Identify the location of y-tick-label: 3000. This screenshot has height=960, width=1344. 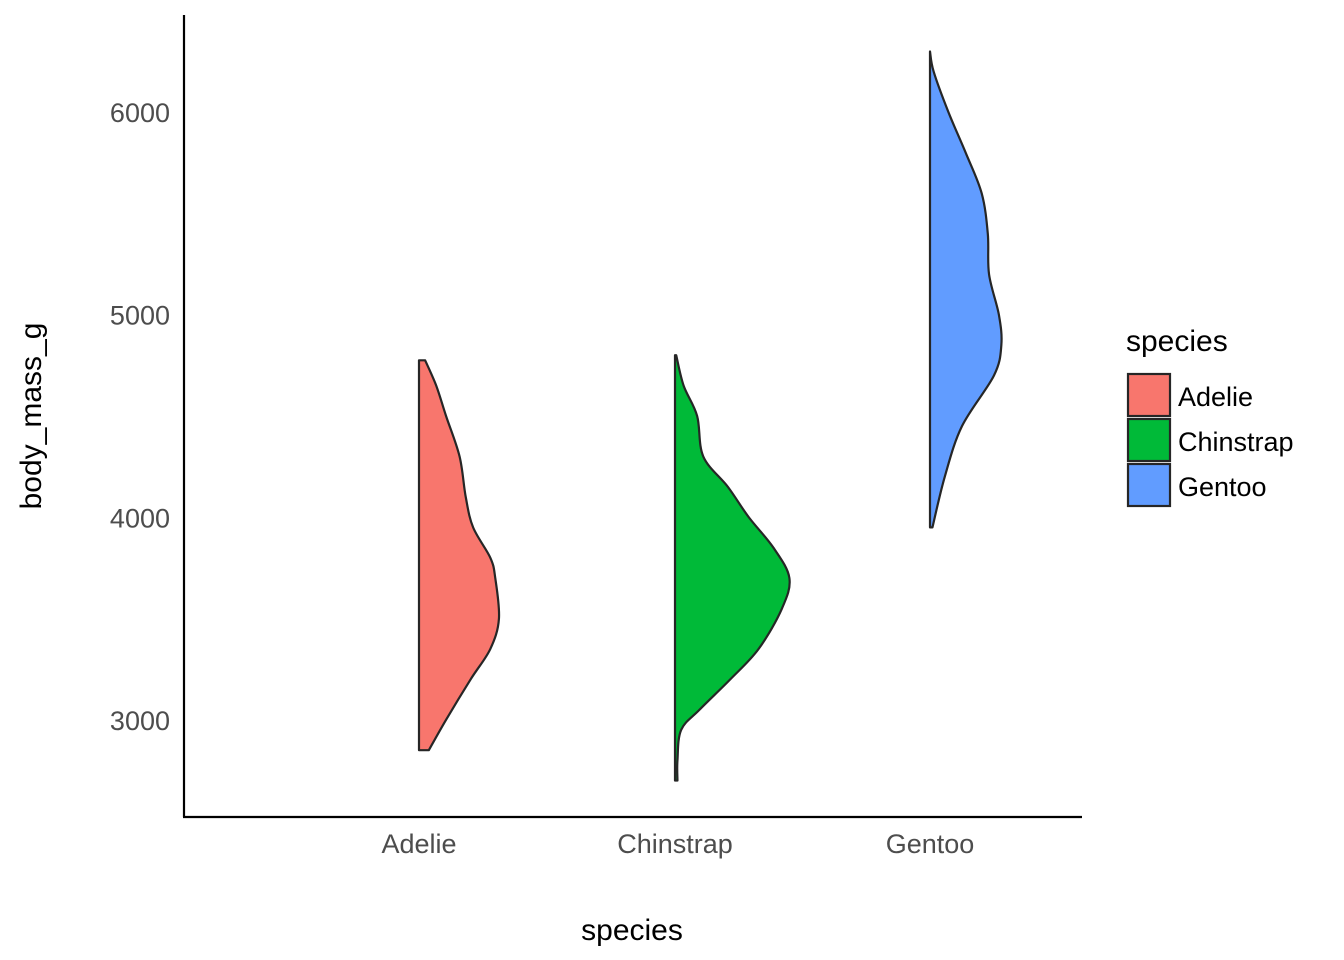
(140, 721).